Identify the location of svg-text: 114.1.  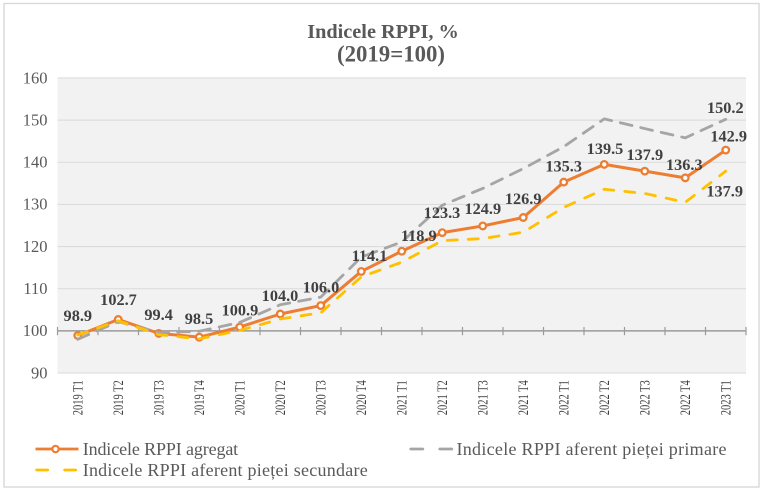
(370, 255).